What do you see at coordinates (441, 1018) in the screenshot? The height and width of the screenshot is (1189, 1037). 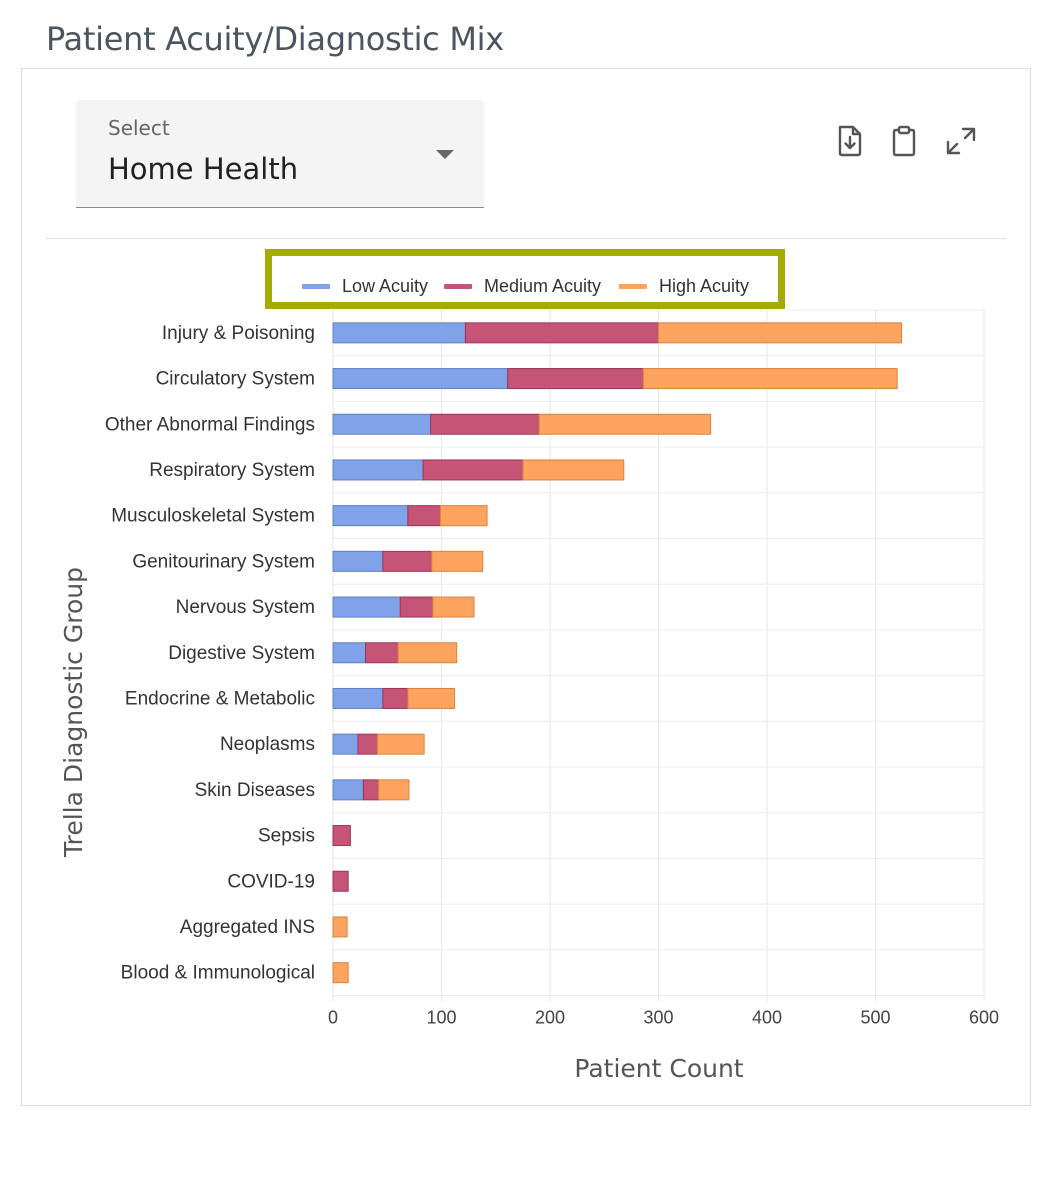 I see `x-tick-label: 100` at bounding box center [441, 1018].